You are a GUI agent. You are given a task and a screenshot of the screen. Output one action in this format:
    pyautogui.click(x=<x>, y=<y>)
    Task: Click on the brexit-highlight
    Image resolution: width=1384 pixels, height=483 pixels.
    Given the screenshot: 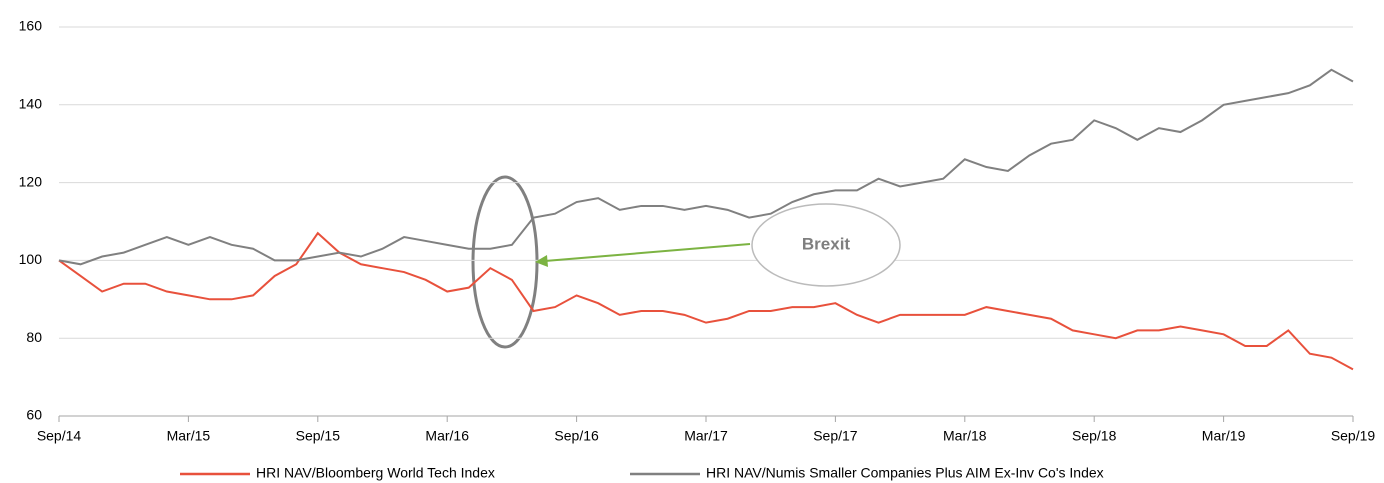 What is the action you would take?
    pyautogui.click(x=505, y=262)
    